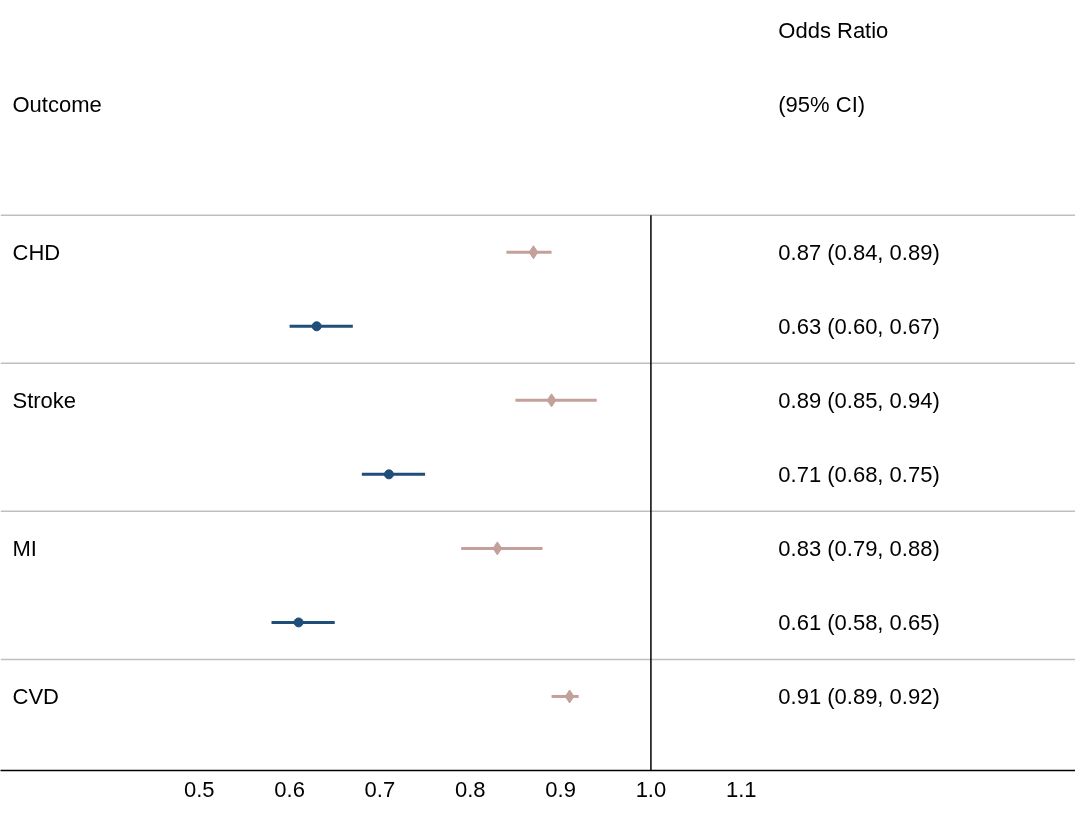 Image resolution: width=1081 pixels, height=834 pixels. Describe the element at coordinates (57, 104) in the screenshot. I see `y-axis-title: Outcome` at that location.